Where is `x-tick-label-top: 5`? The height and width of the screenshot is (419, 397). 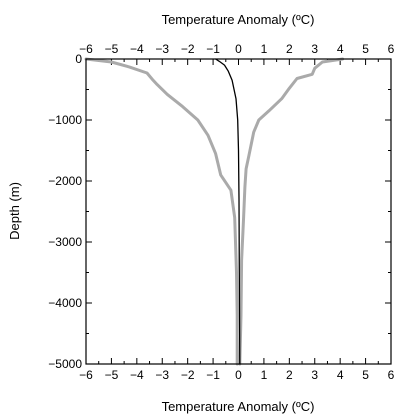 x-tick-label-top: 5 is located at coordinates (365, 49).